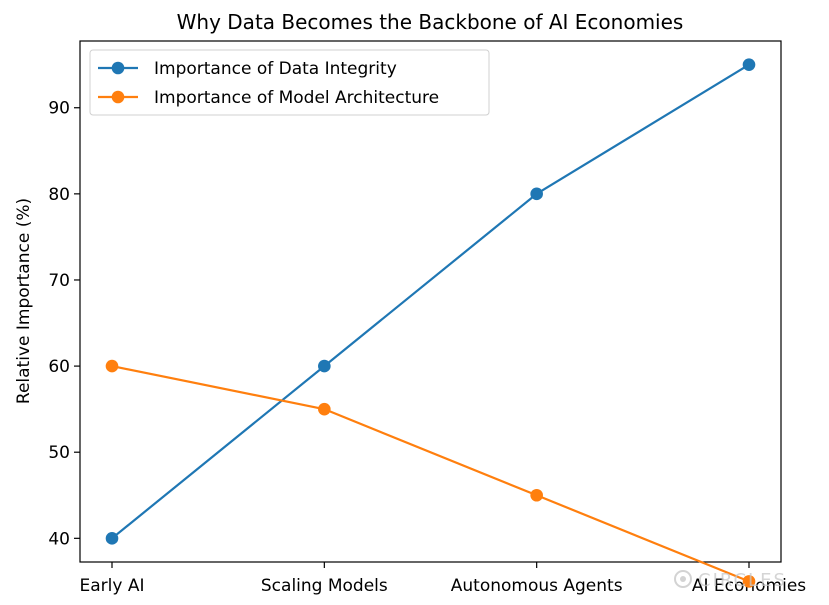 Image resolution: width=829 pixels, height=605 pixels. What do you see at coordinates (59, 195) in the screenshot?
I see `y-tick-label: 80` at bounding box center [59, 195].